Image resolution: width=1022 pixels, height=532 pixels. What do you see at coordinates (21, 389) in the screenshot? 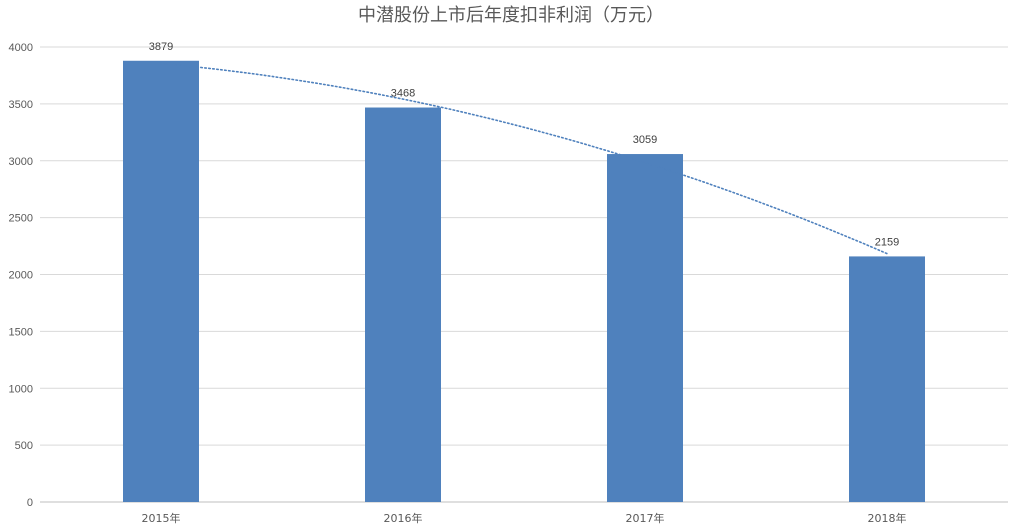
I see `y-tick-label: 1000` at bounding box center [21, 389].